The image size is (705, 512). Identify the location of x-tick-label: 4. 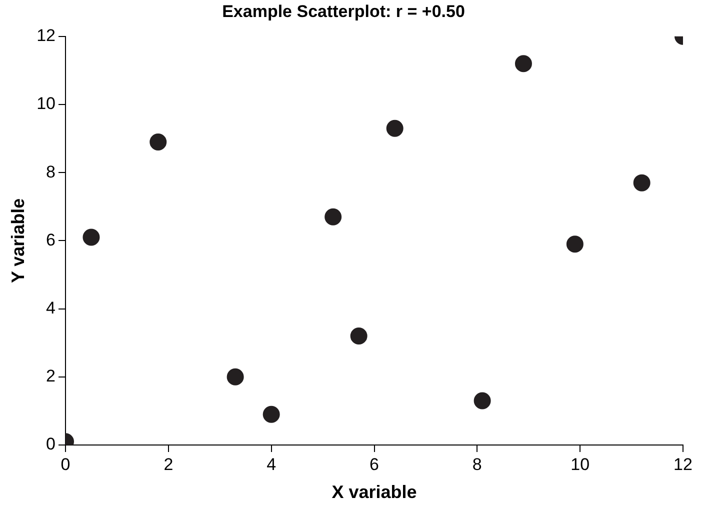
(271, 464).